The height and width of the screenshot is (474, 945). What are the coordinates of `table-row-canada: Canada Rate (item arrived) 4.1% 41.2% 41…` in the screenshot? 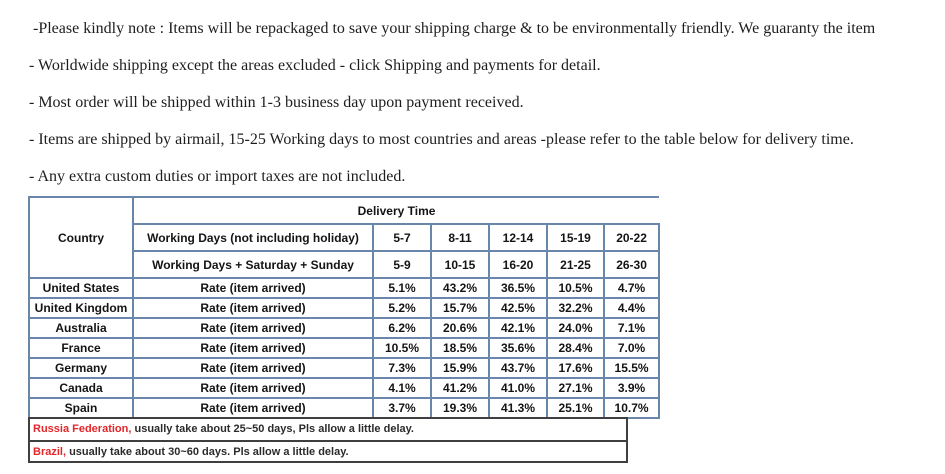 It's located at (344, 388).